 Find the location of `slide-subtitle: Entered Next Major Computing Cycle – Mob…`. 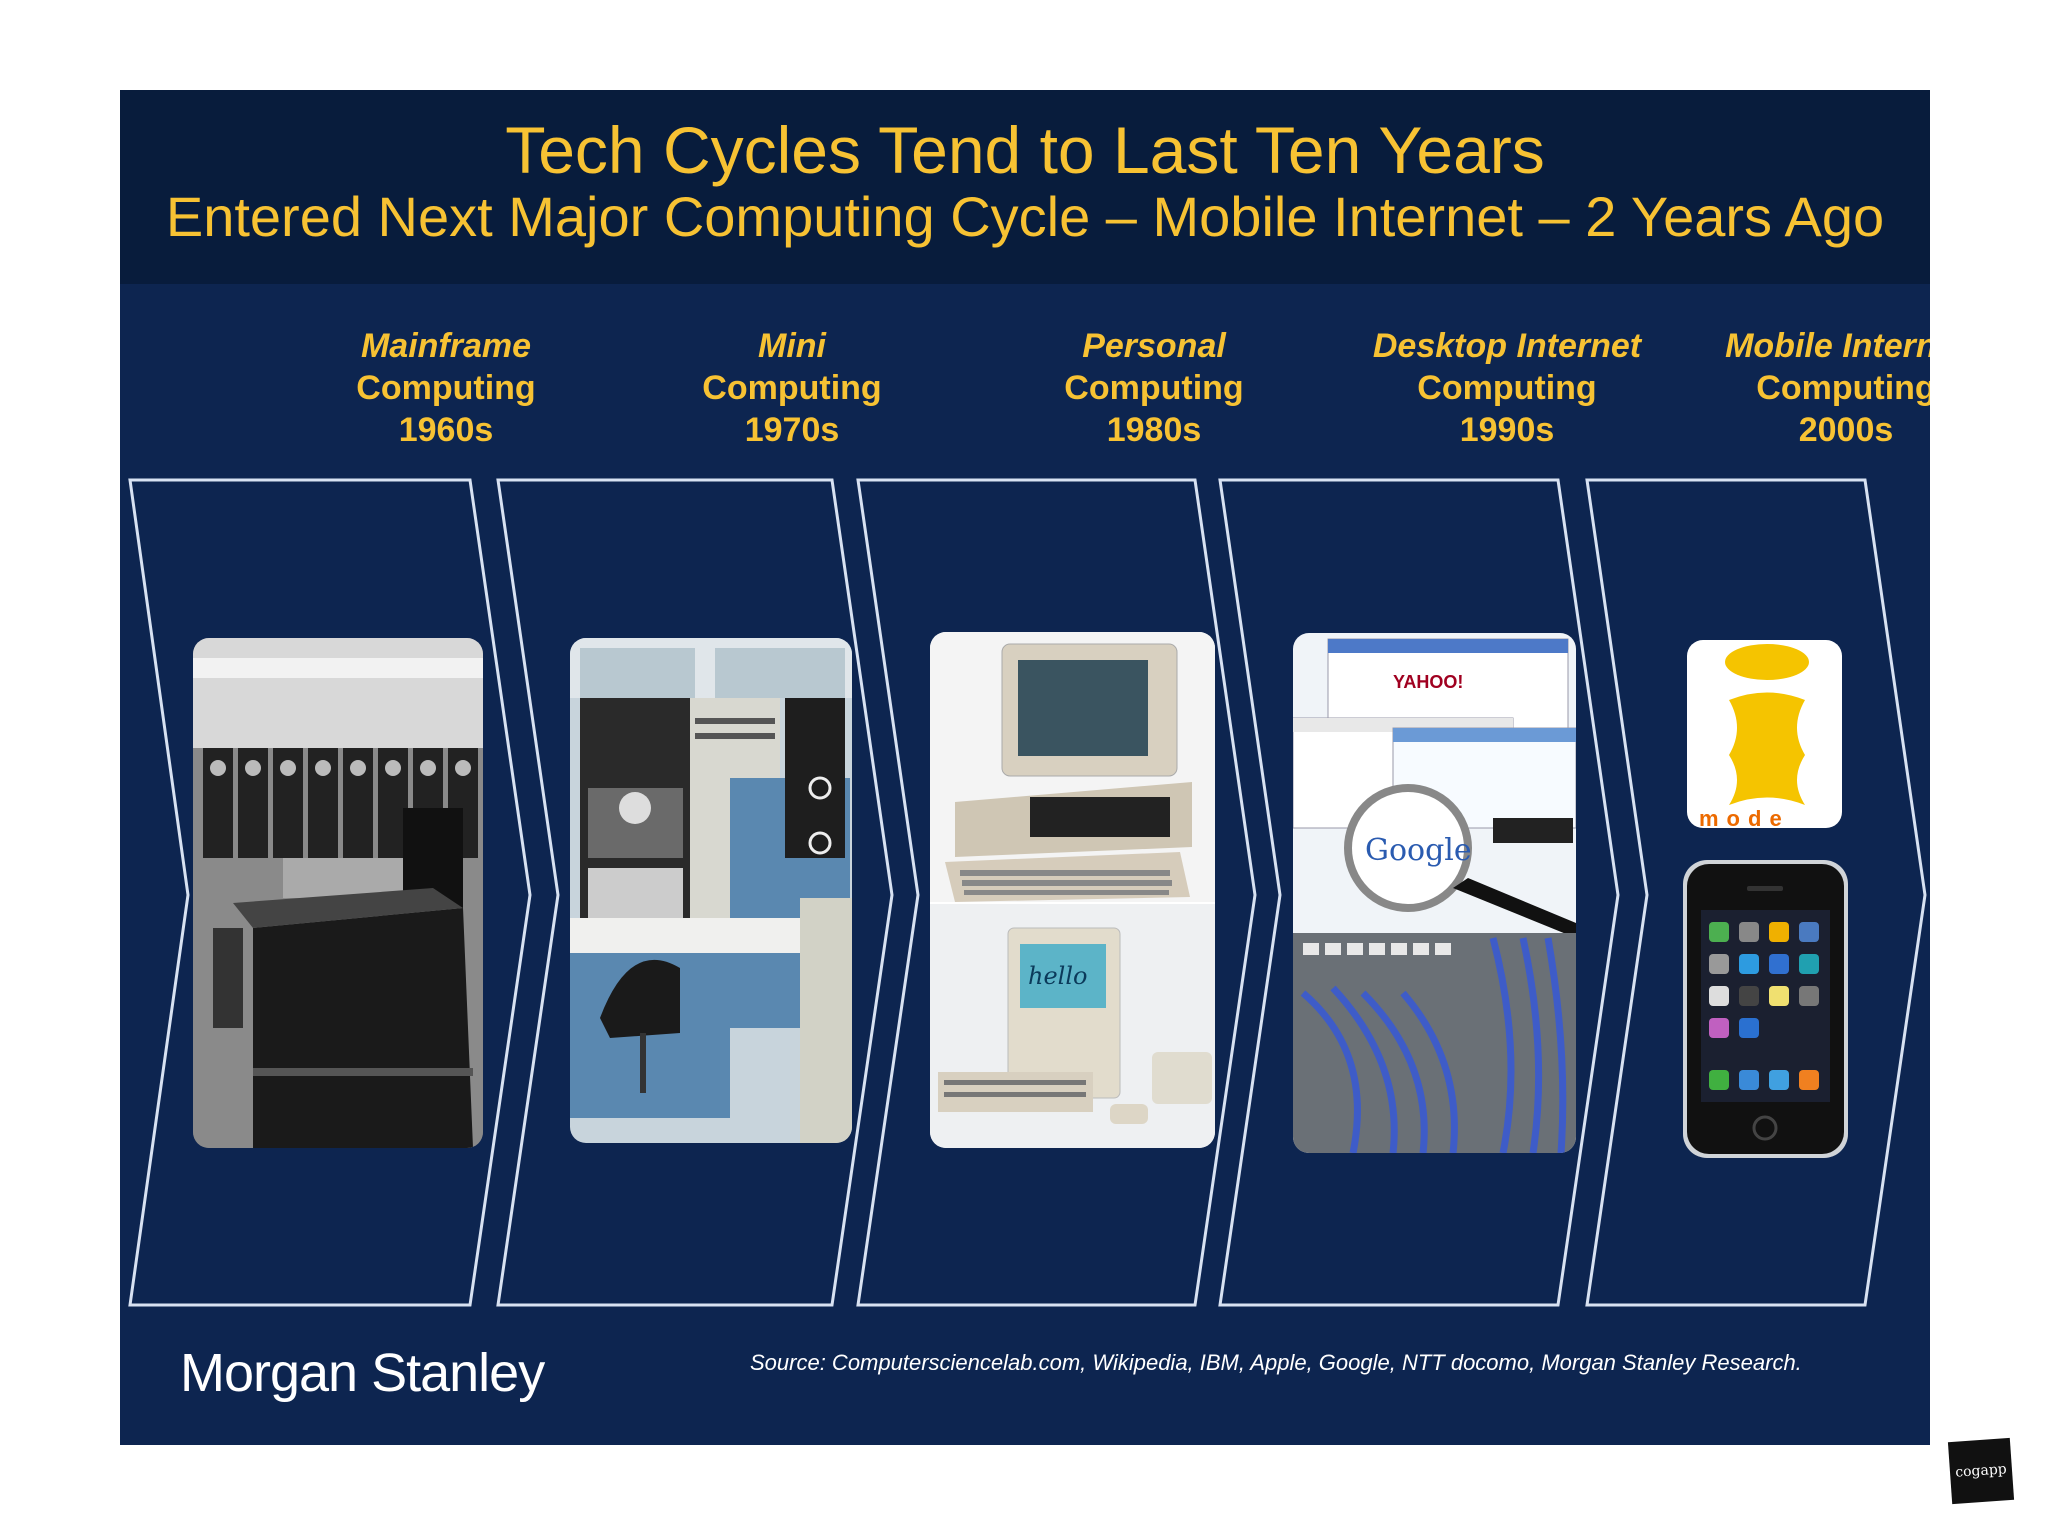

slide-subtitle: Entered Next Major Computing Cycle – Mob… is located at coordinates (1025, 216).